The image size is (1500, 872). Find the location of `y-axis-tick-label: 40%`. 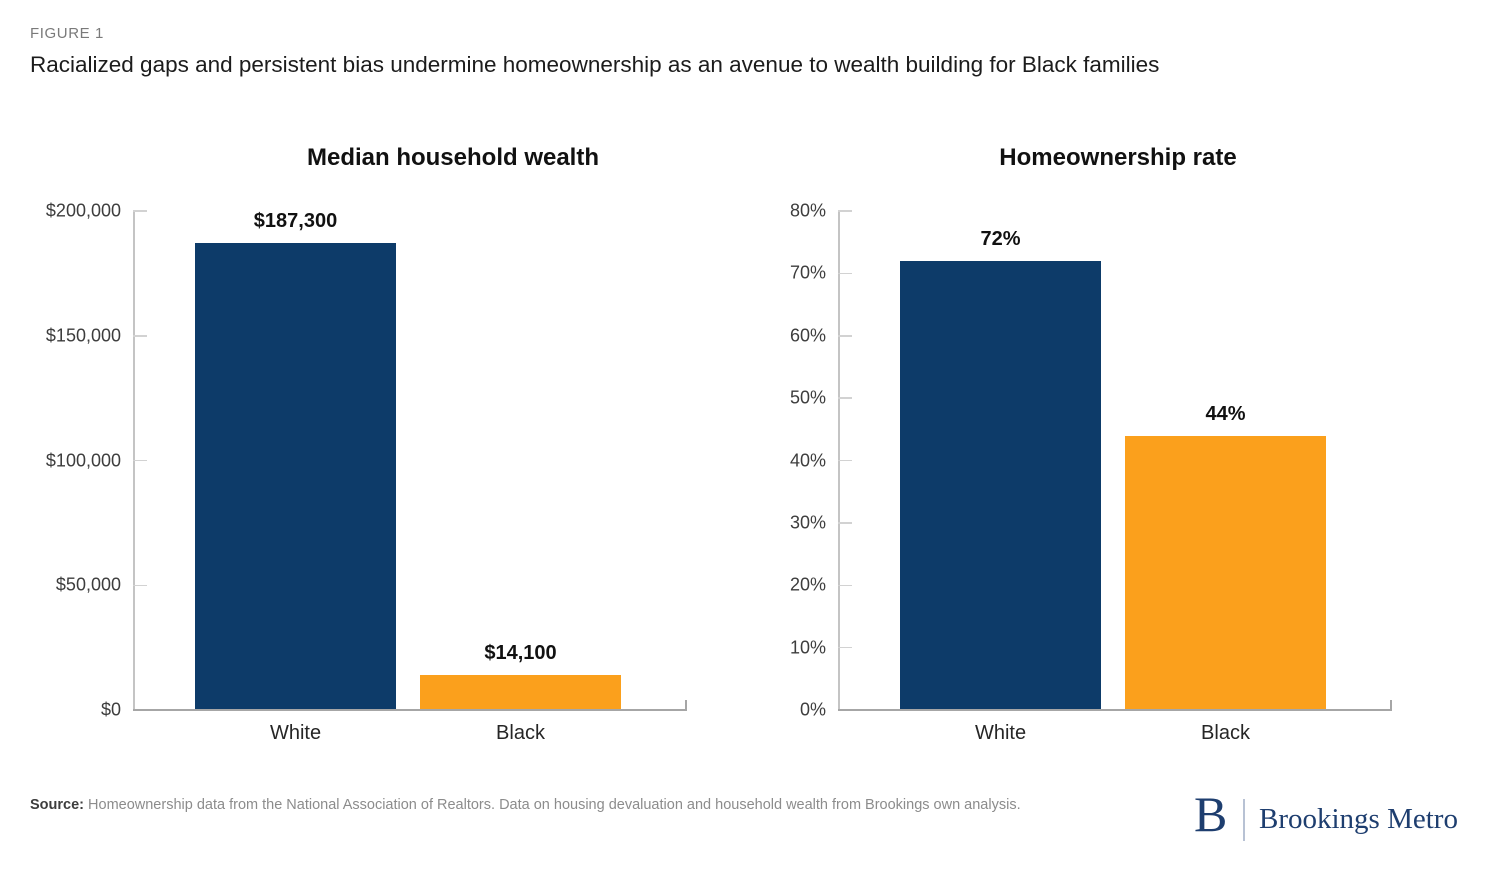

y-axis-tick-label: 40% is located at coordinates (807, 460).